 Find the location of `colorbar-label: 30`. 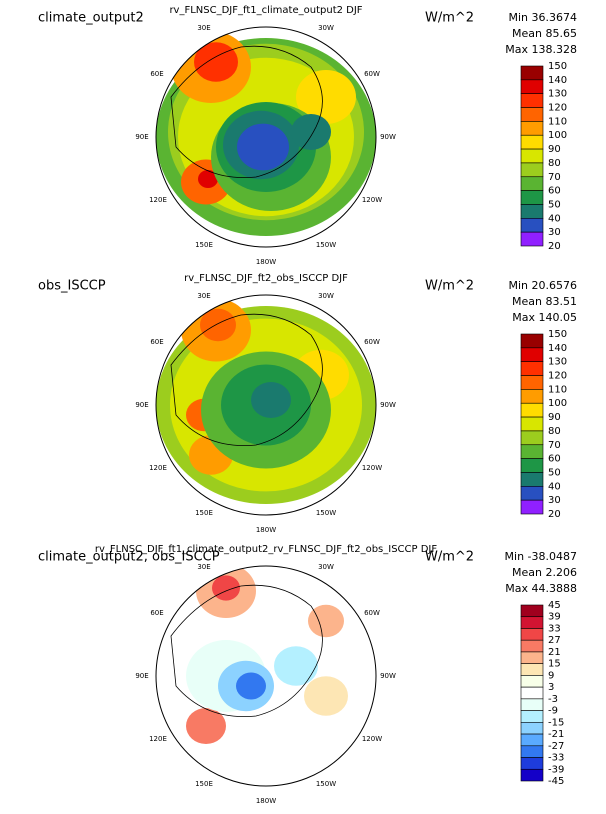

colorbar-label: 30 is located at coordinates (554, 232).